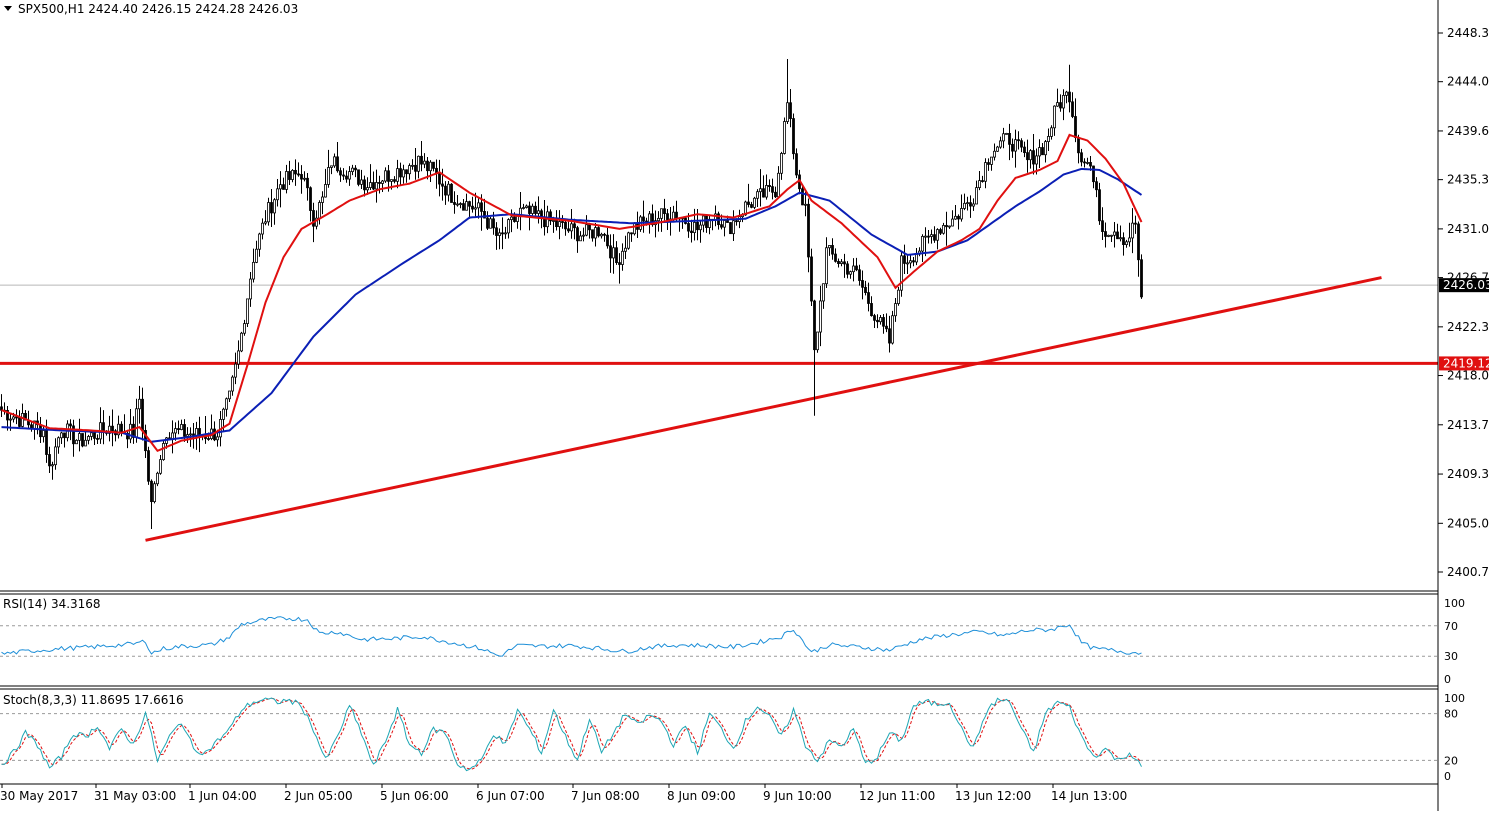  Describe the element at coordinates (1468, 327) in the screenshot. I see `price-tick-label: 2422.35` at that location.